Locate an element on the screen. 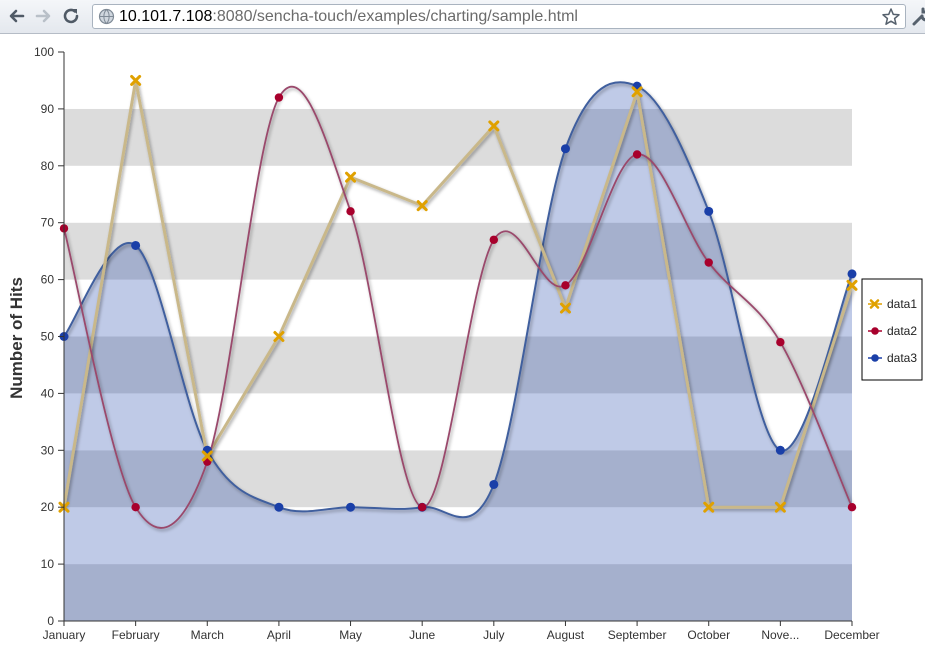  y-tick-label: 20 is located at coordinates (48, 507).